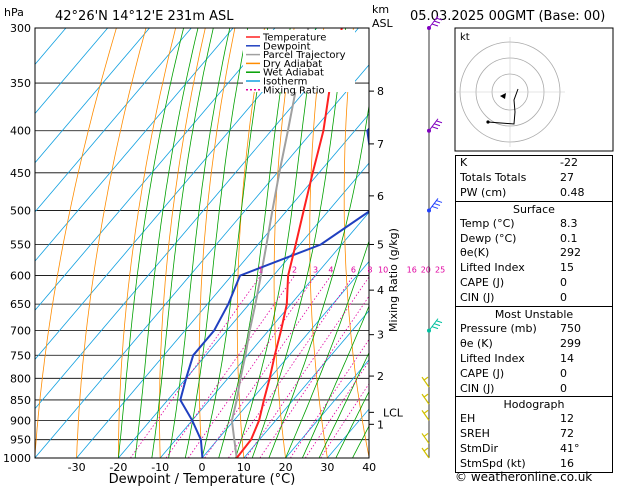 The height and width of the screenshot is (486, 629). I want to click on stats-label: Lifted Index, so click(492, 358).